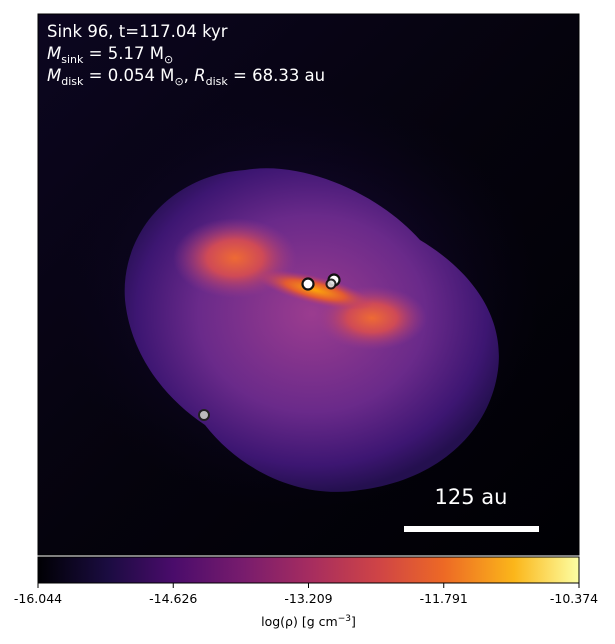 This screenshot has width=615, height=644. Describe the element at coordinates (308, 598) in the screenshot. I see `colorbar-tick-label-2: -13.209` at that location.